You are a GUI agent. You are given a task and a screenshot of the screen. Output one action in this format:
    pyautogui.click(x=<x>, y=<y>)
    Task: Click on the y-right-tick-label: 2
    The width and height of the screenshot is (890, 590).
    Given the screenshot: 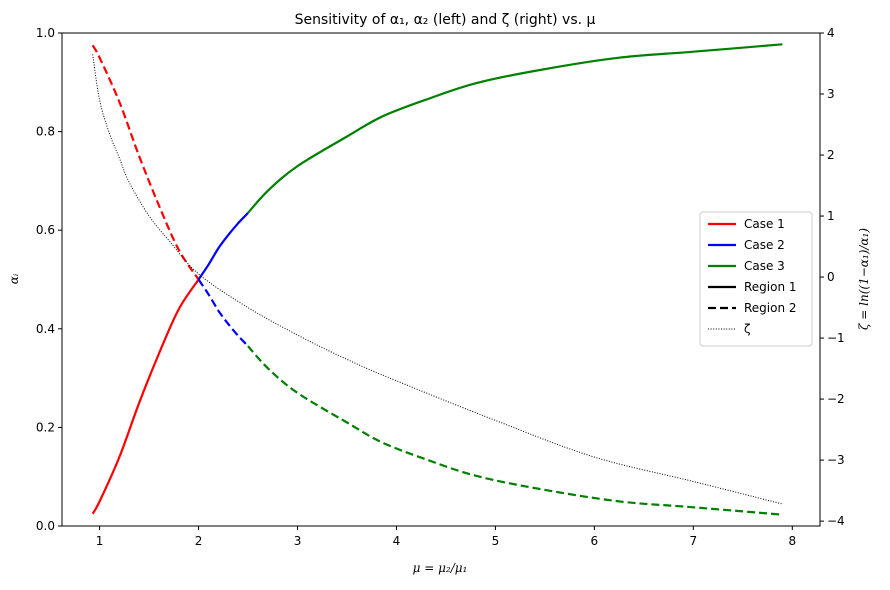 What is the action you would take?
    pyautogui.click(x=831, y=155)
    